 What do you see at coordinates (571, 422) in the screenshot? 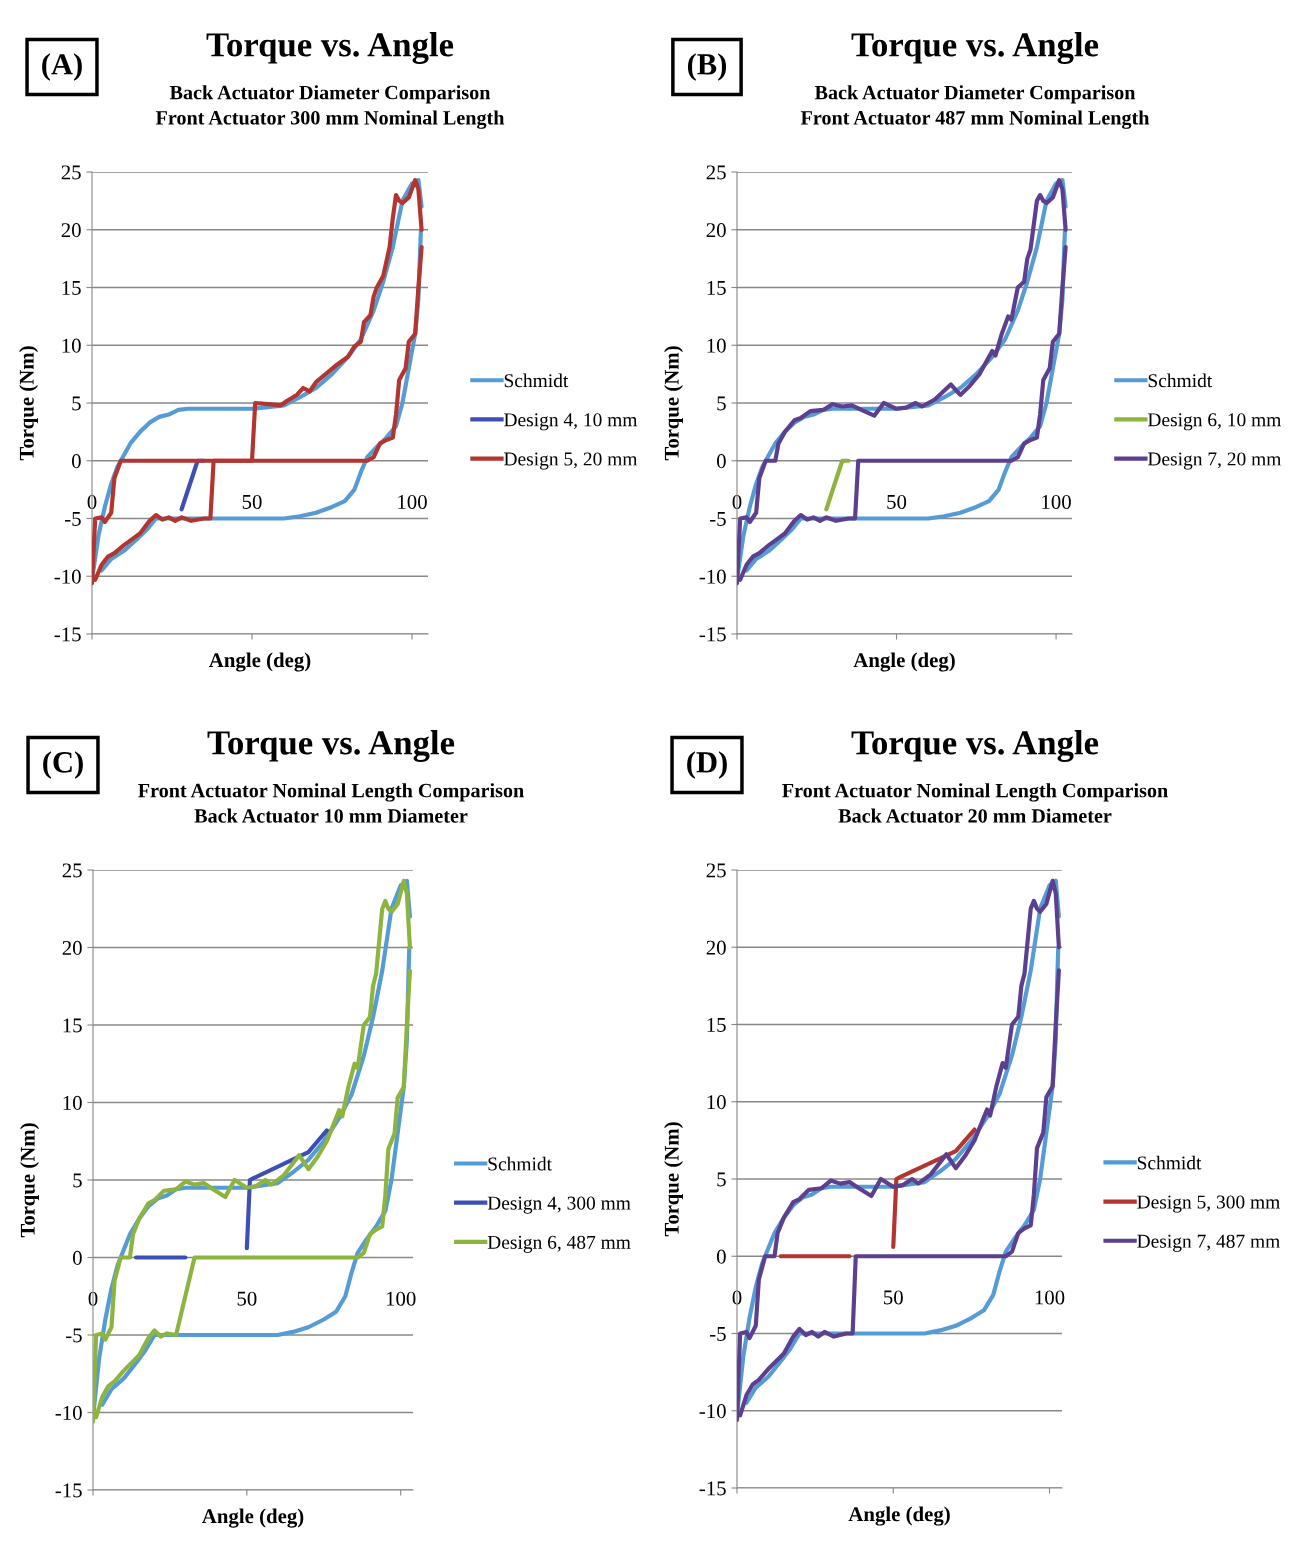
I see `legend-label: Design 4, 10 mm` at bounding box center [571, 422].